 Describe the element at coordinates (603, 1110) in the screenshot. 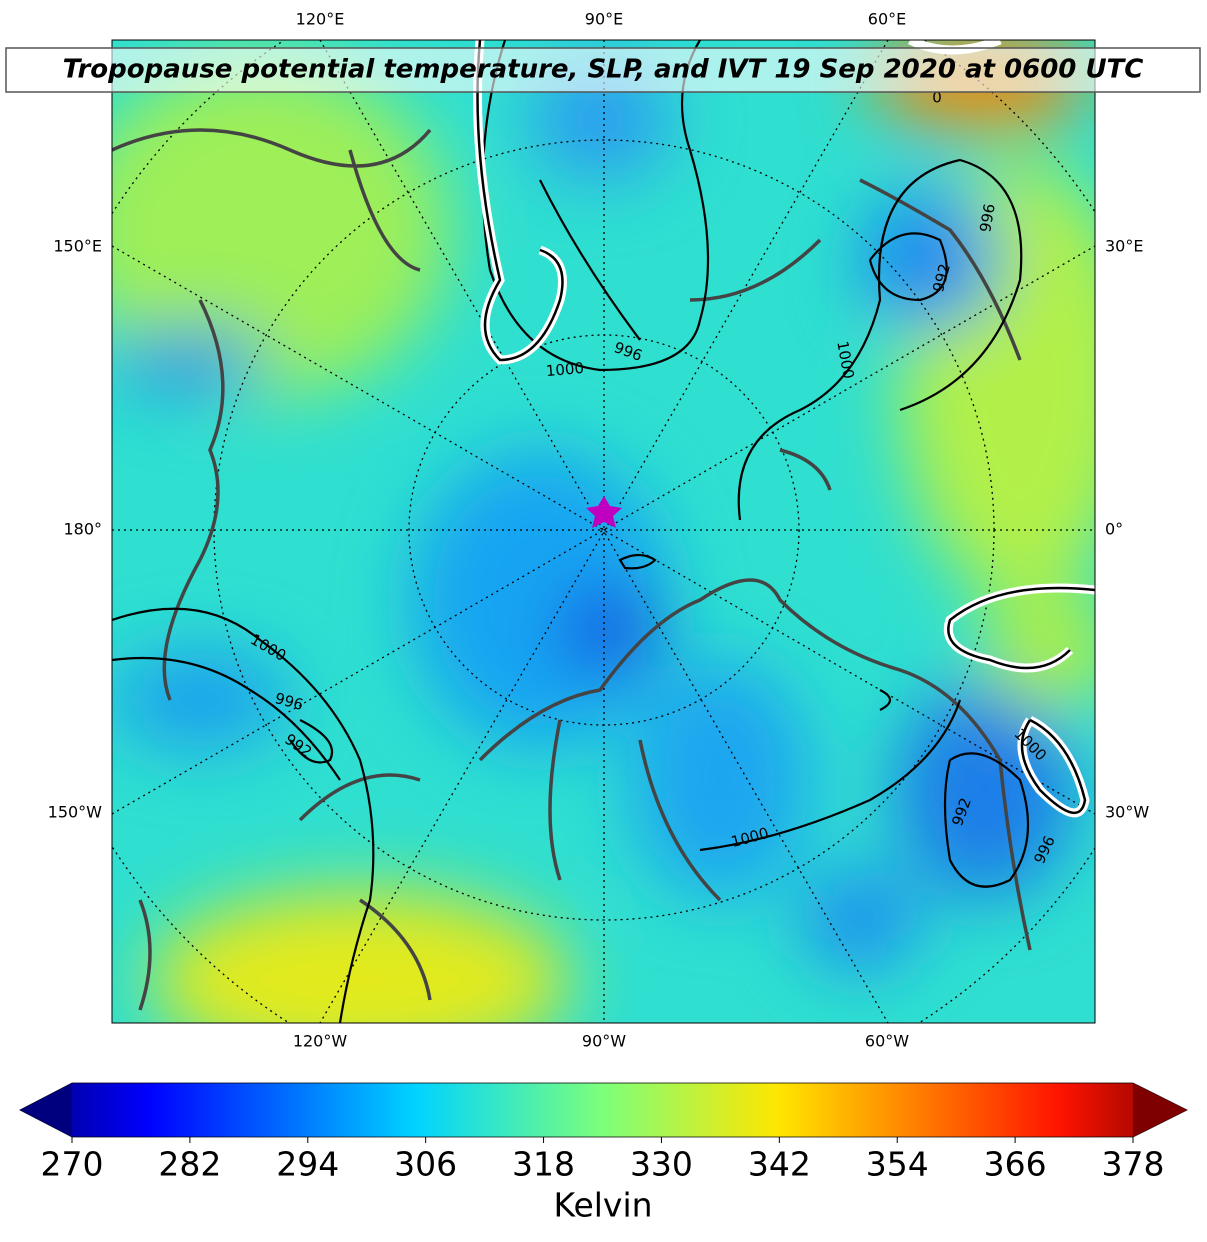

I see `colorbar` at that location.